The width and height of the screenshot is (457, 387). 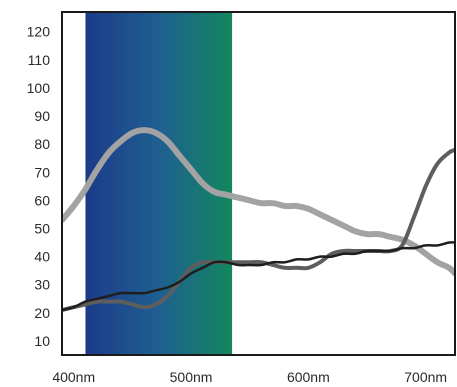 What do you see at coordinates (191, 377) in the screenshot?
I see `x-tick-label: 500nm` at bounding box center [191, 377].